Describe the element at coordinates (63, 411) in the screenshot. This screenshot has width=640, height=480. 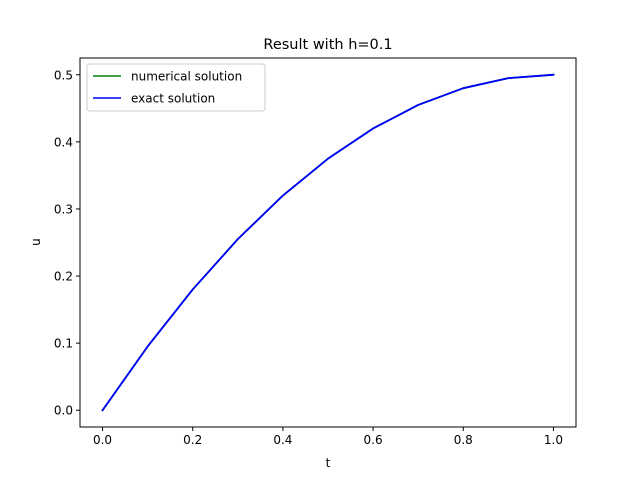
I see `y-tick-label: 0.0` at that location.